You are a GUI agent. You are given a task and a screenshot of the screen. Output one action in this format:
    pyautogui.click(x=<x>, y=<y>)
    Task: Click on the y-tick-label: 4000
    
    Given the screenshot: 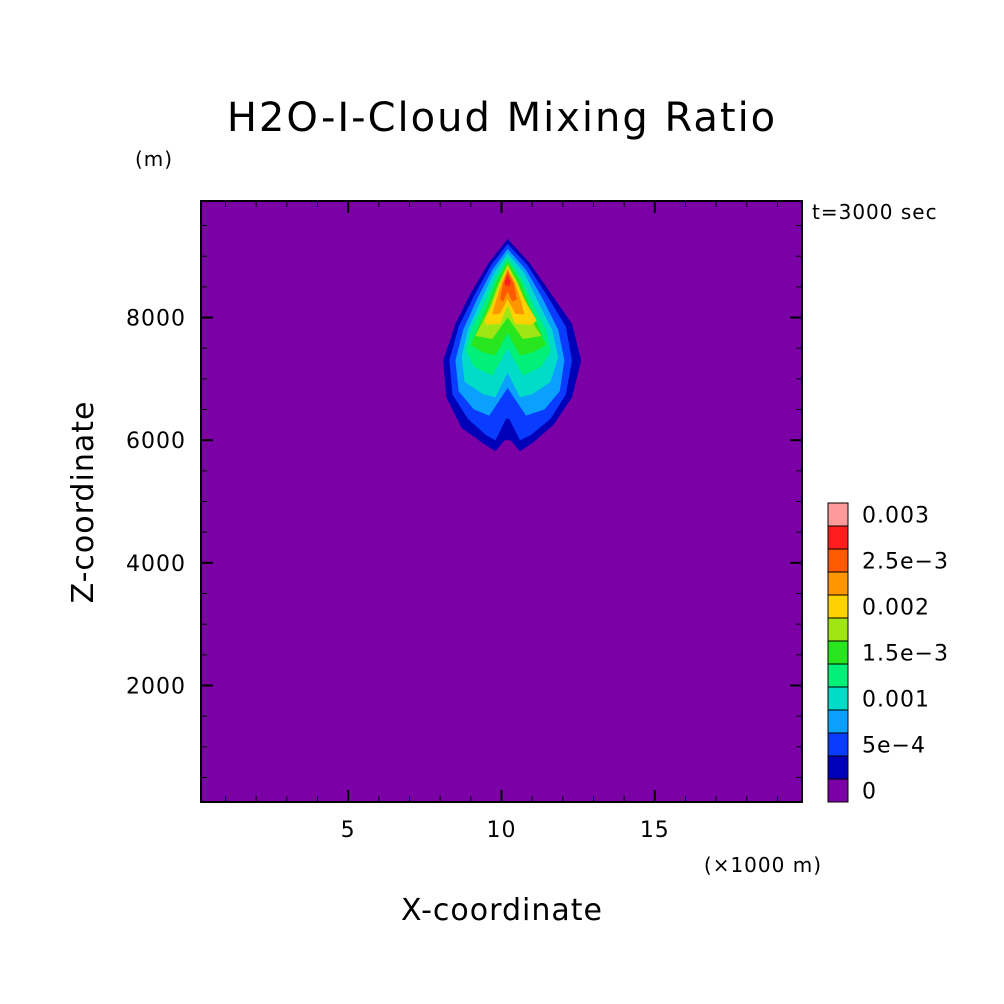 What is the action you would take?
    pyautogui.click(x=156, y=564)
    